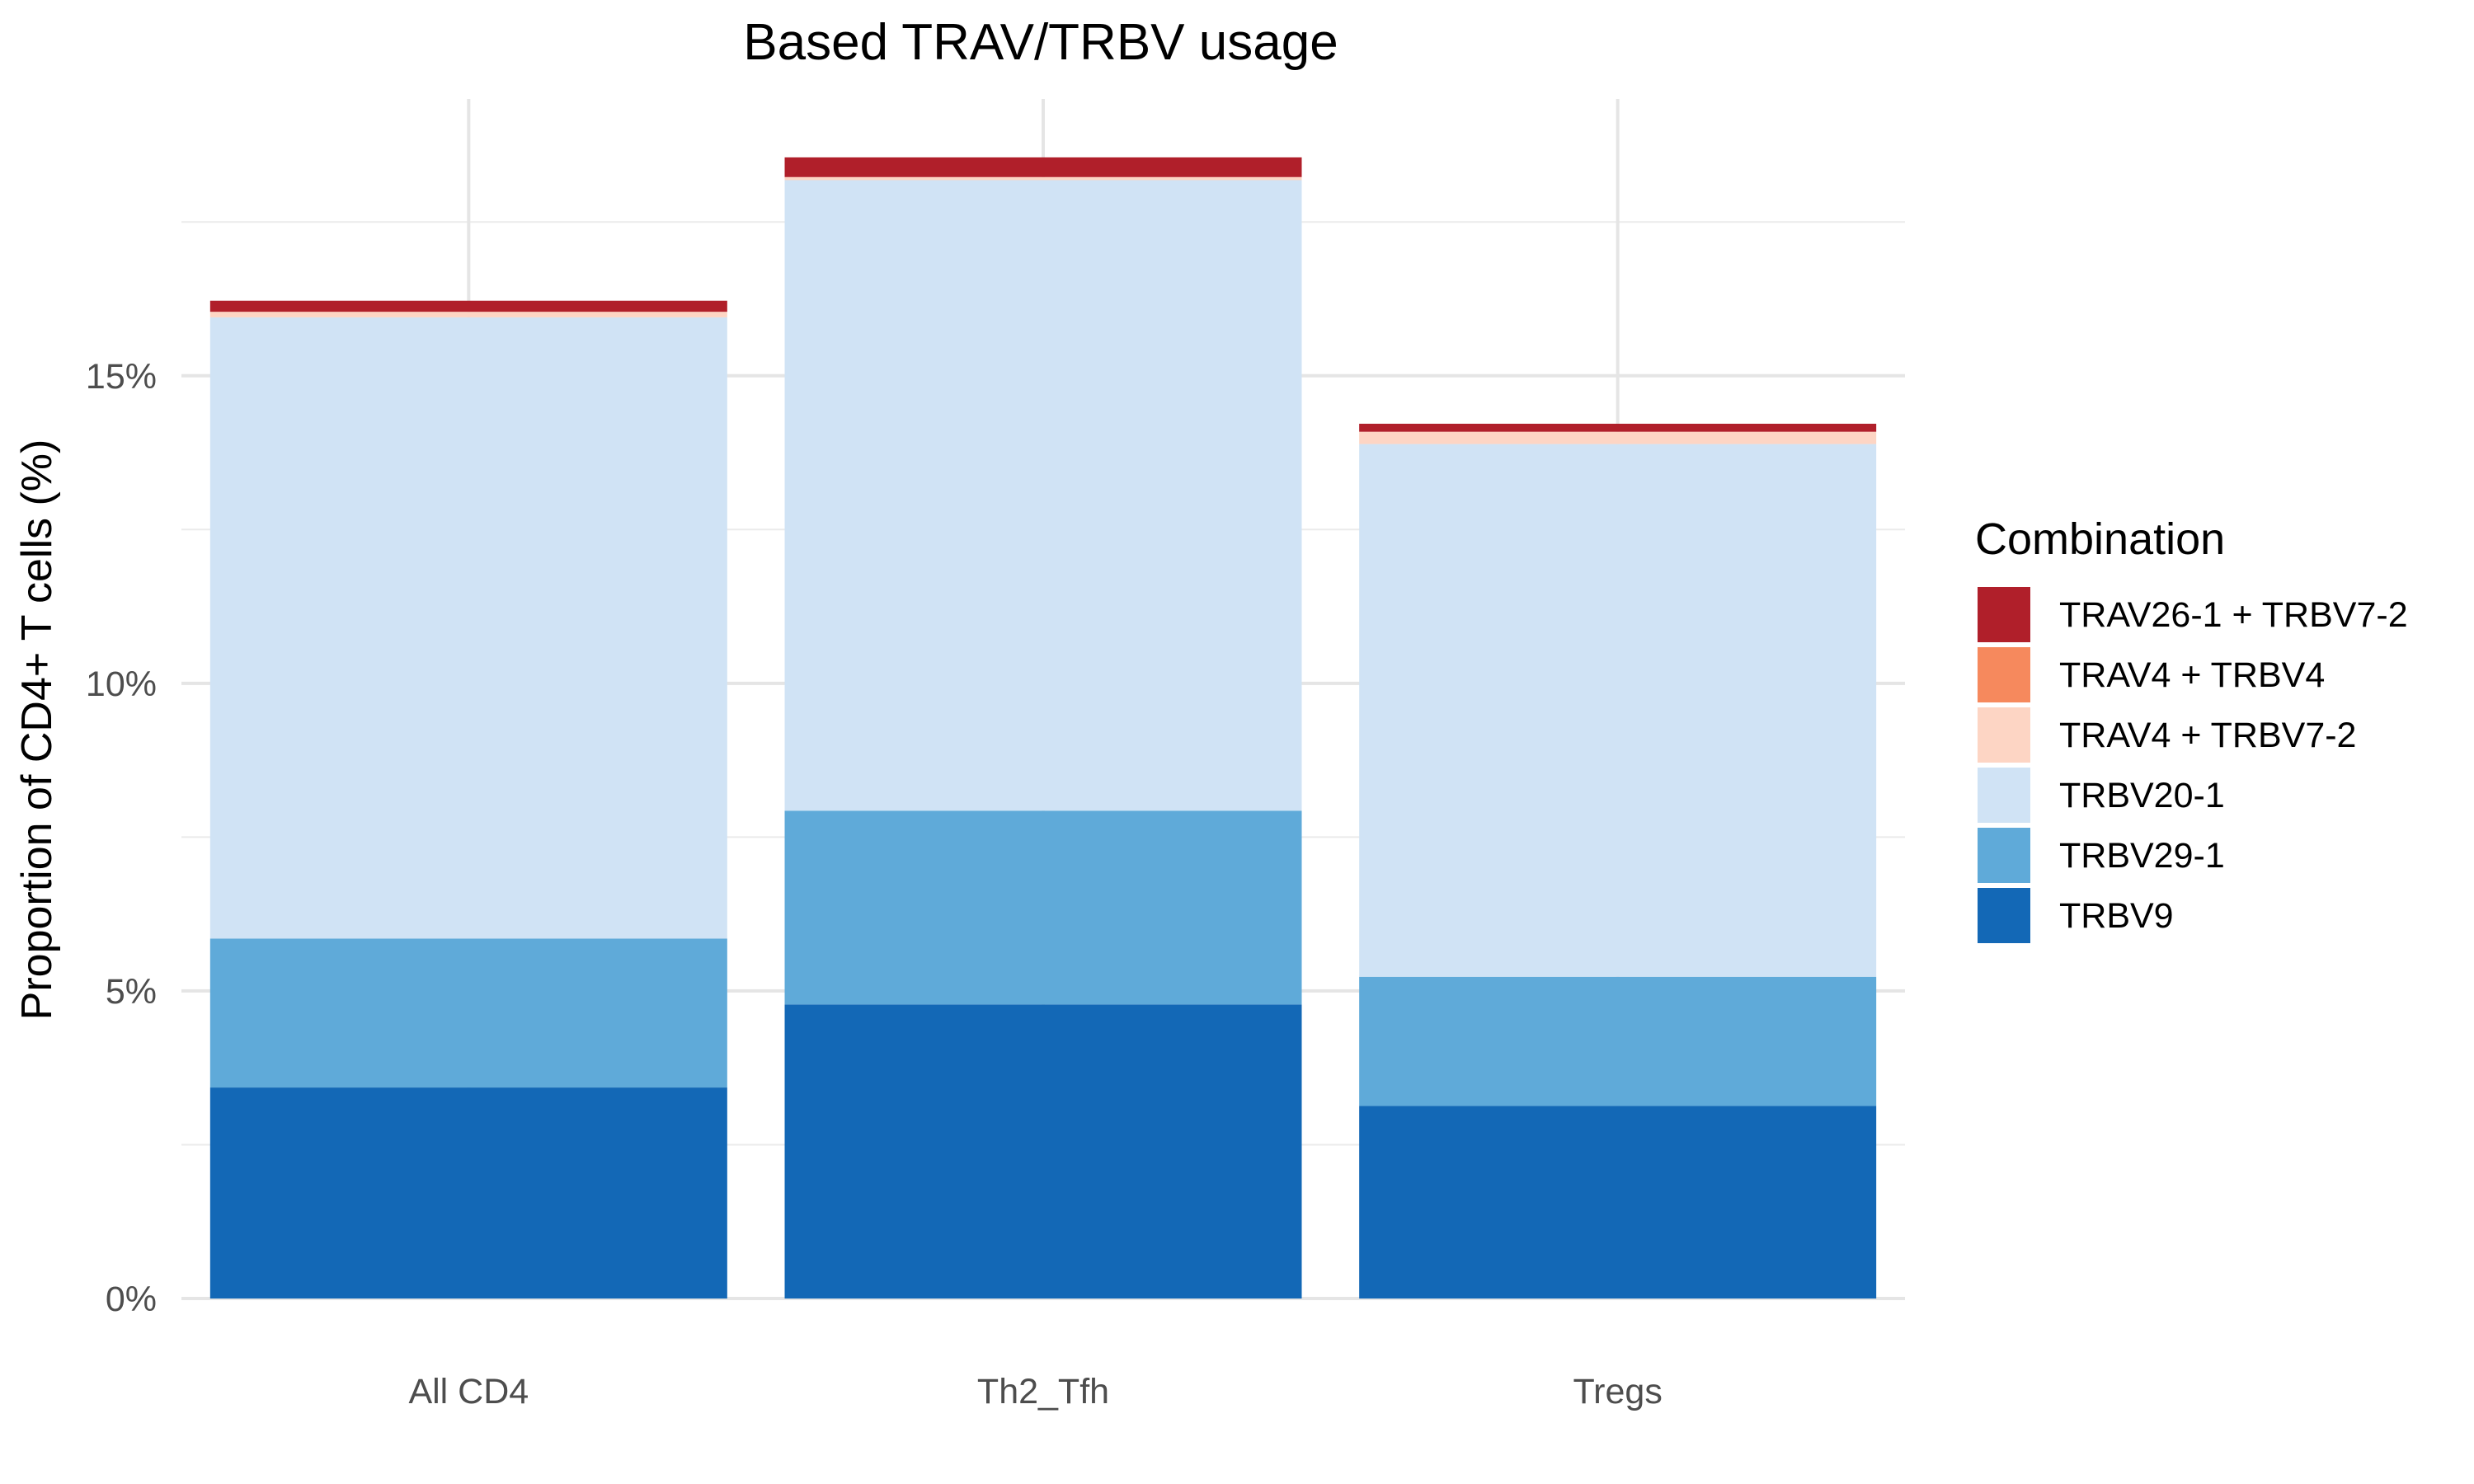  I want to click on x-tick-label: Th2_Tfh, so click(1043, 1391).